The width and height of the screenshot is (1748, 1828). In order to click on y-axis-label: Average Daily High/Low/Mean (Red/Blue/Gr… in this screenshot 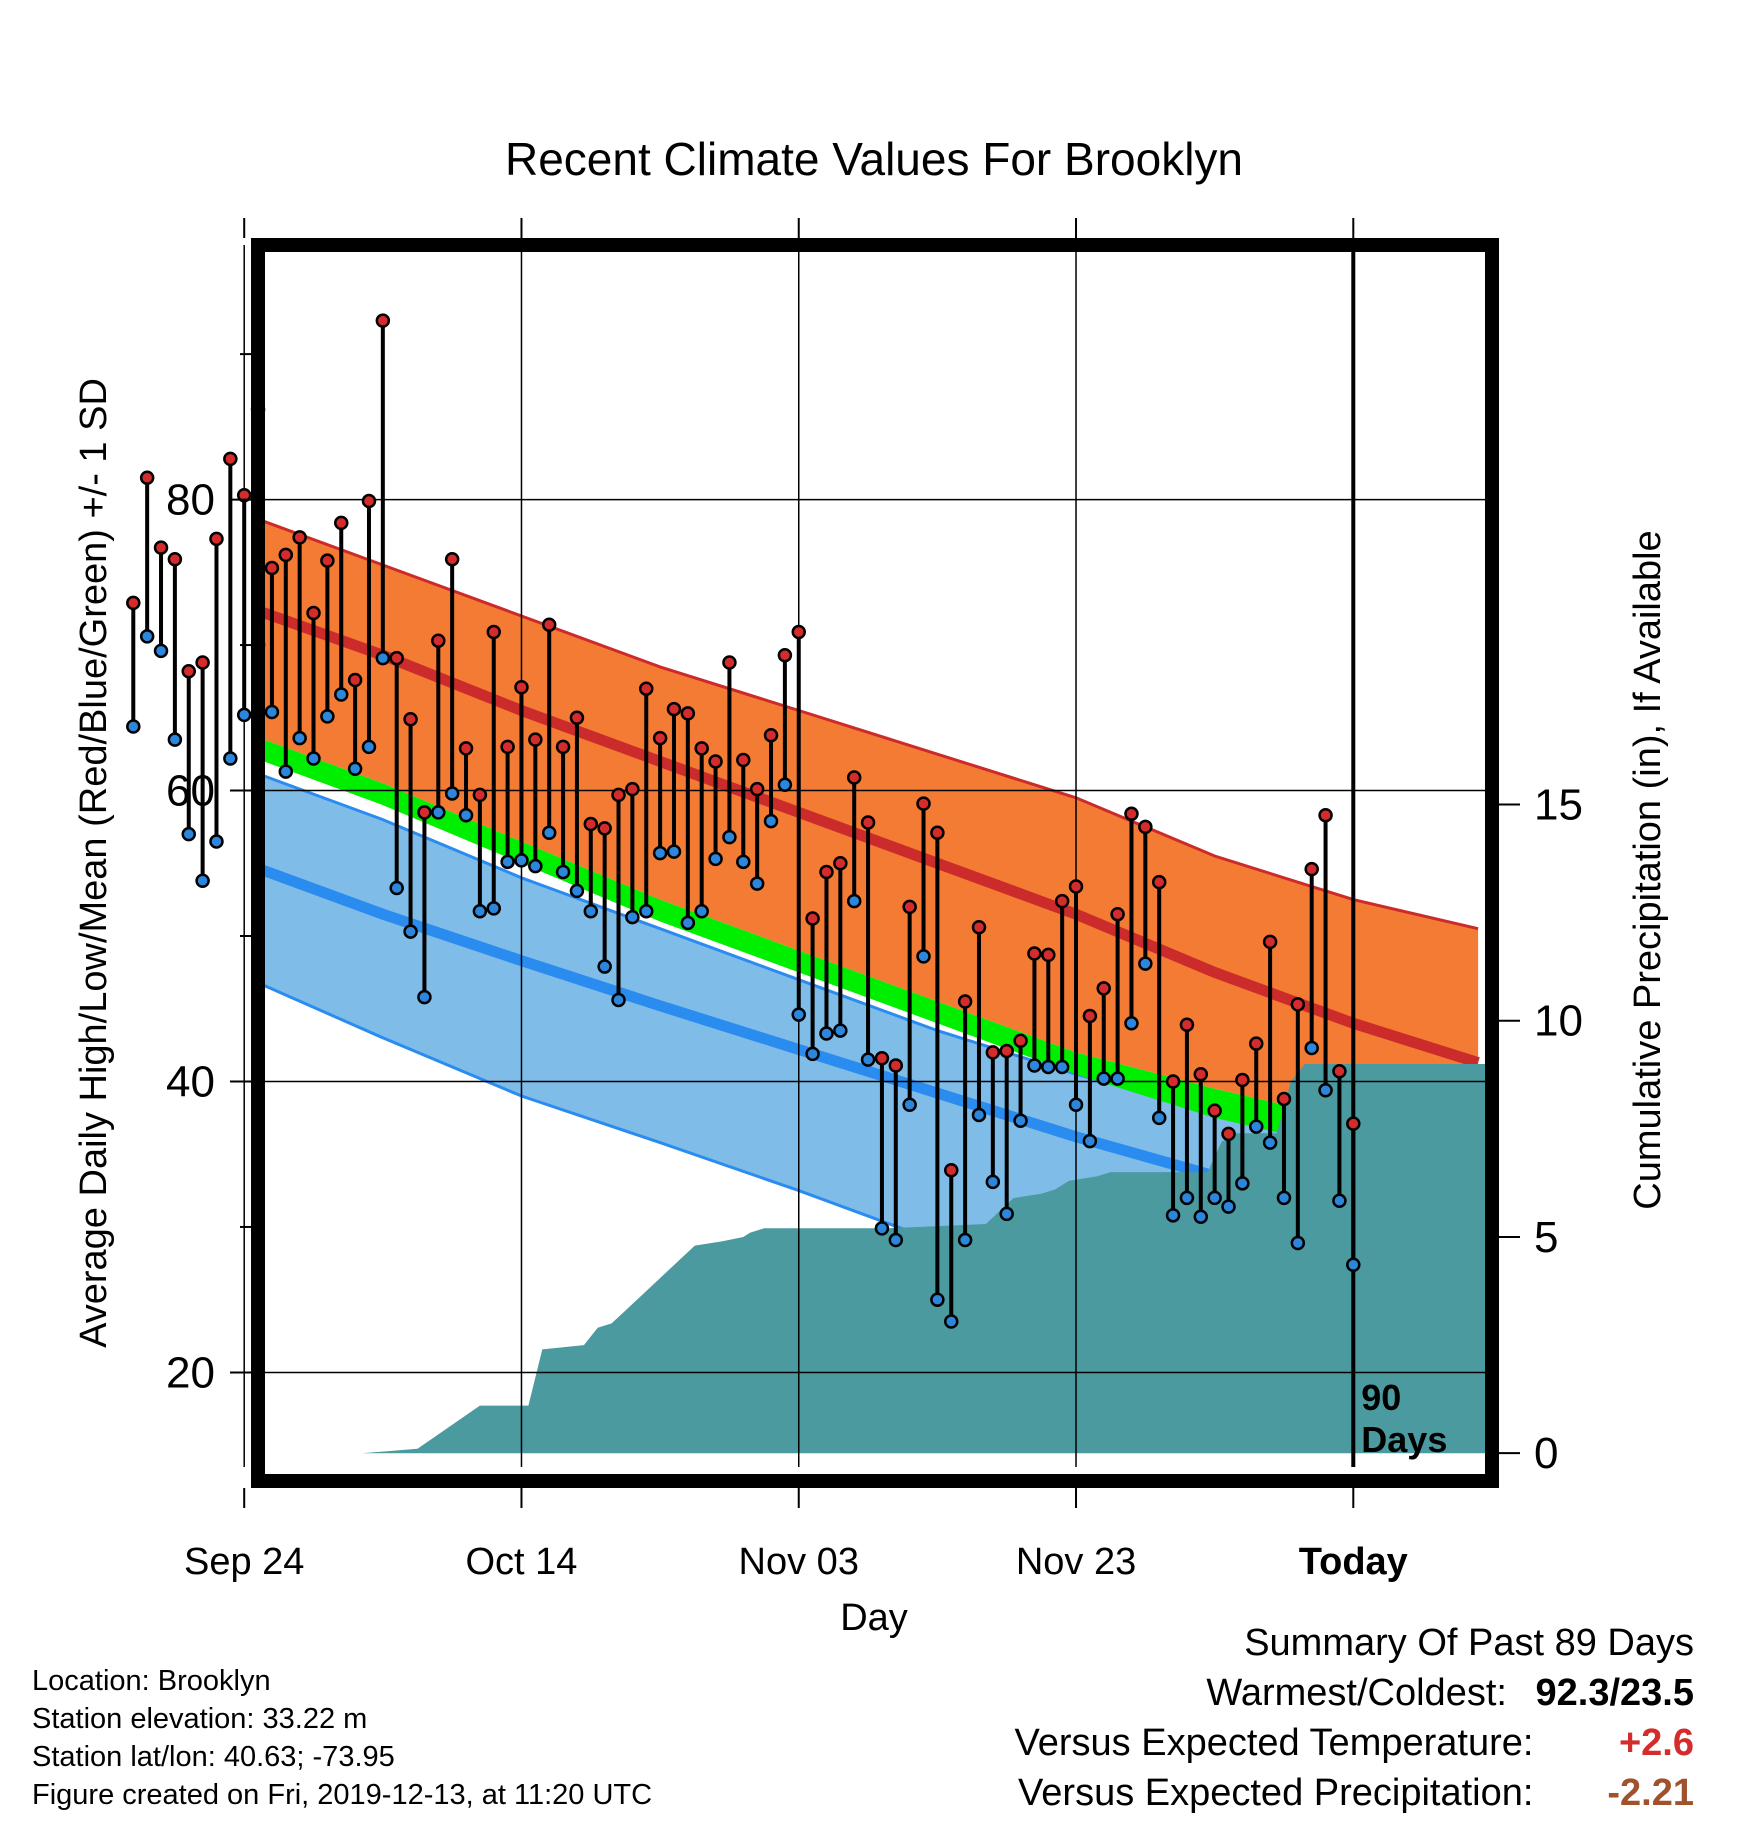, I will do `click(94, 863)`.